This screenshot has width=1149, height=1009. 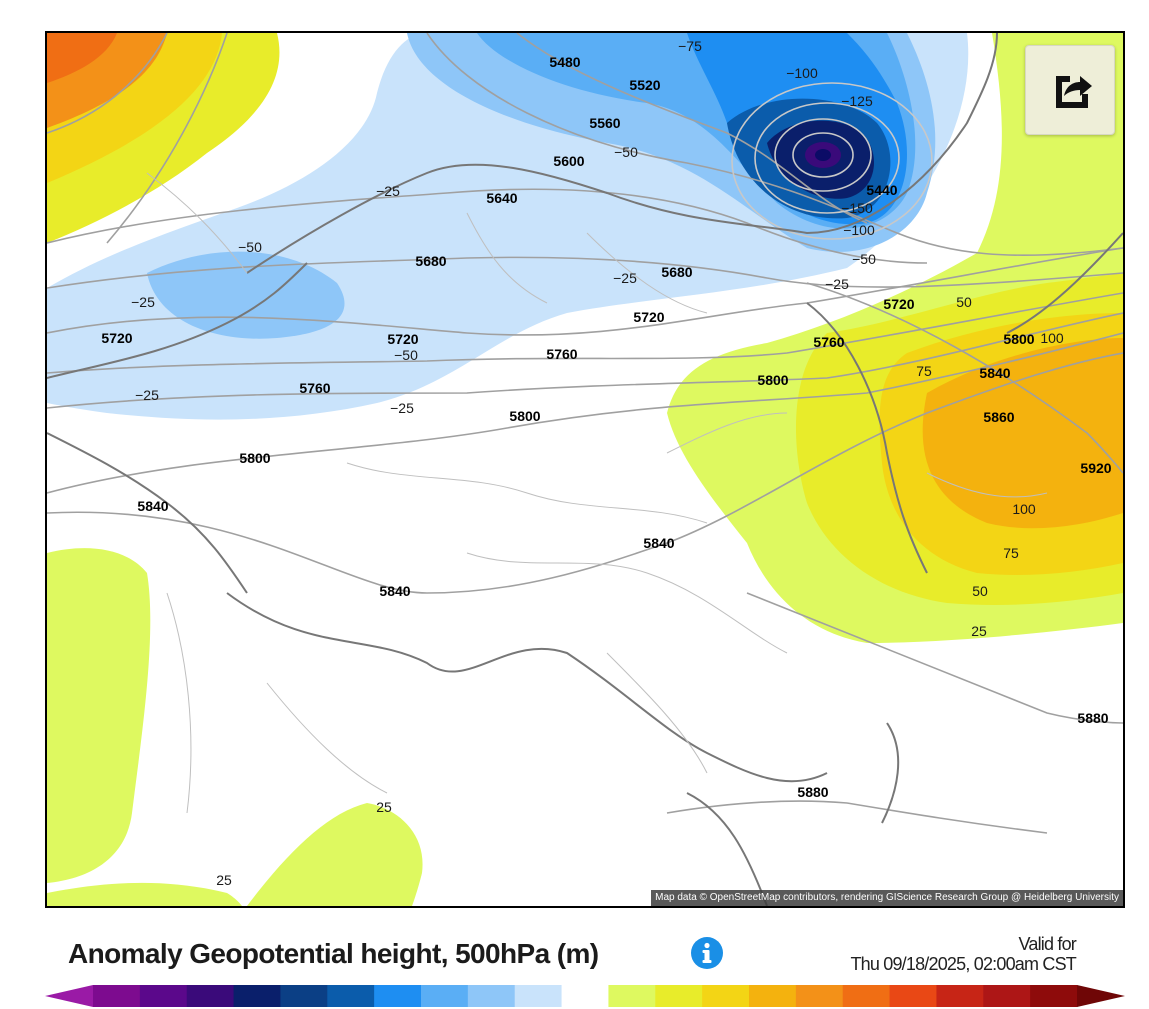 What do you see at coordinates (333, 953) in the screenshot?
I see `map-title: Anomaly Geopotential height, 500hPa (m)` at bounding box center [333, 953].